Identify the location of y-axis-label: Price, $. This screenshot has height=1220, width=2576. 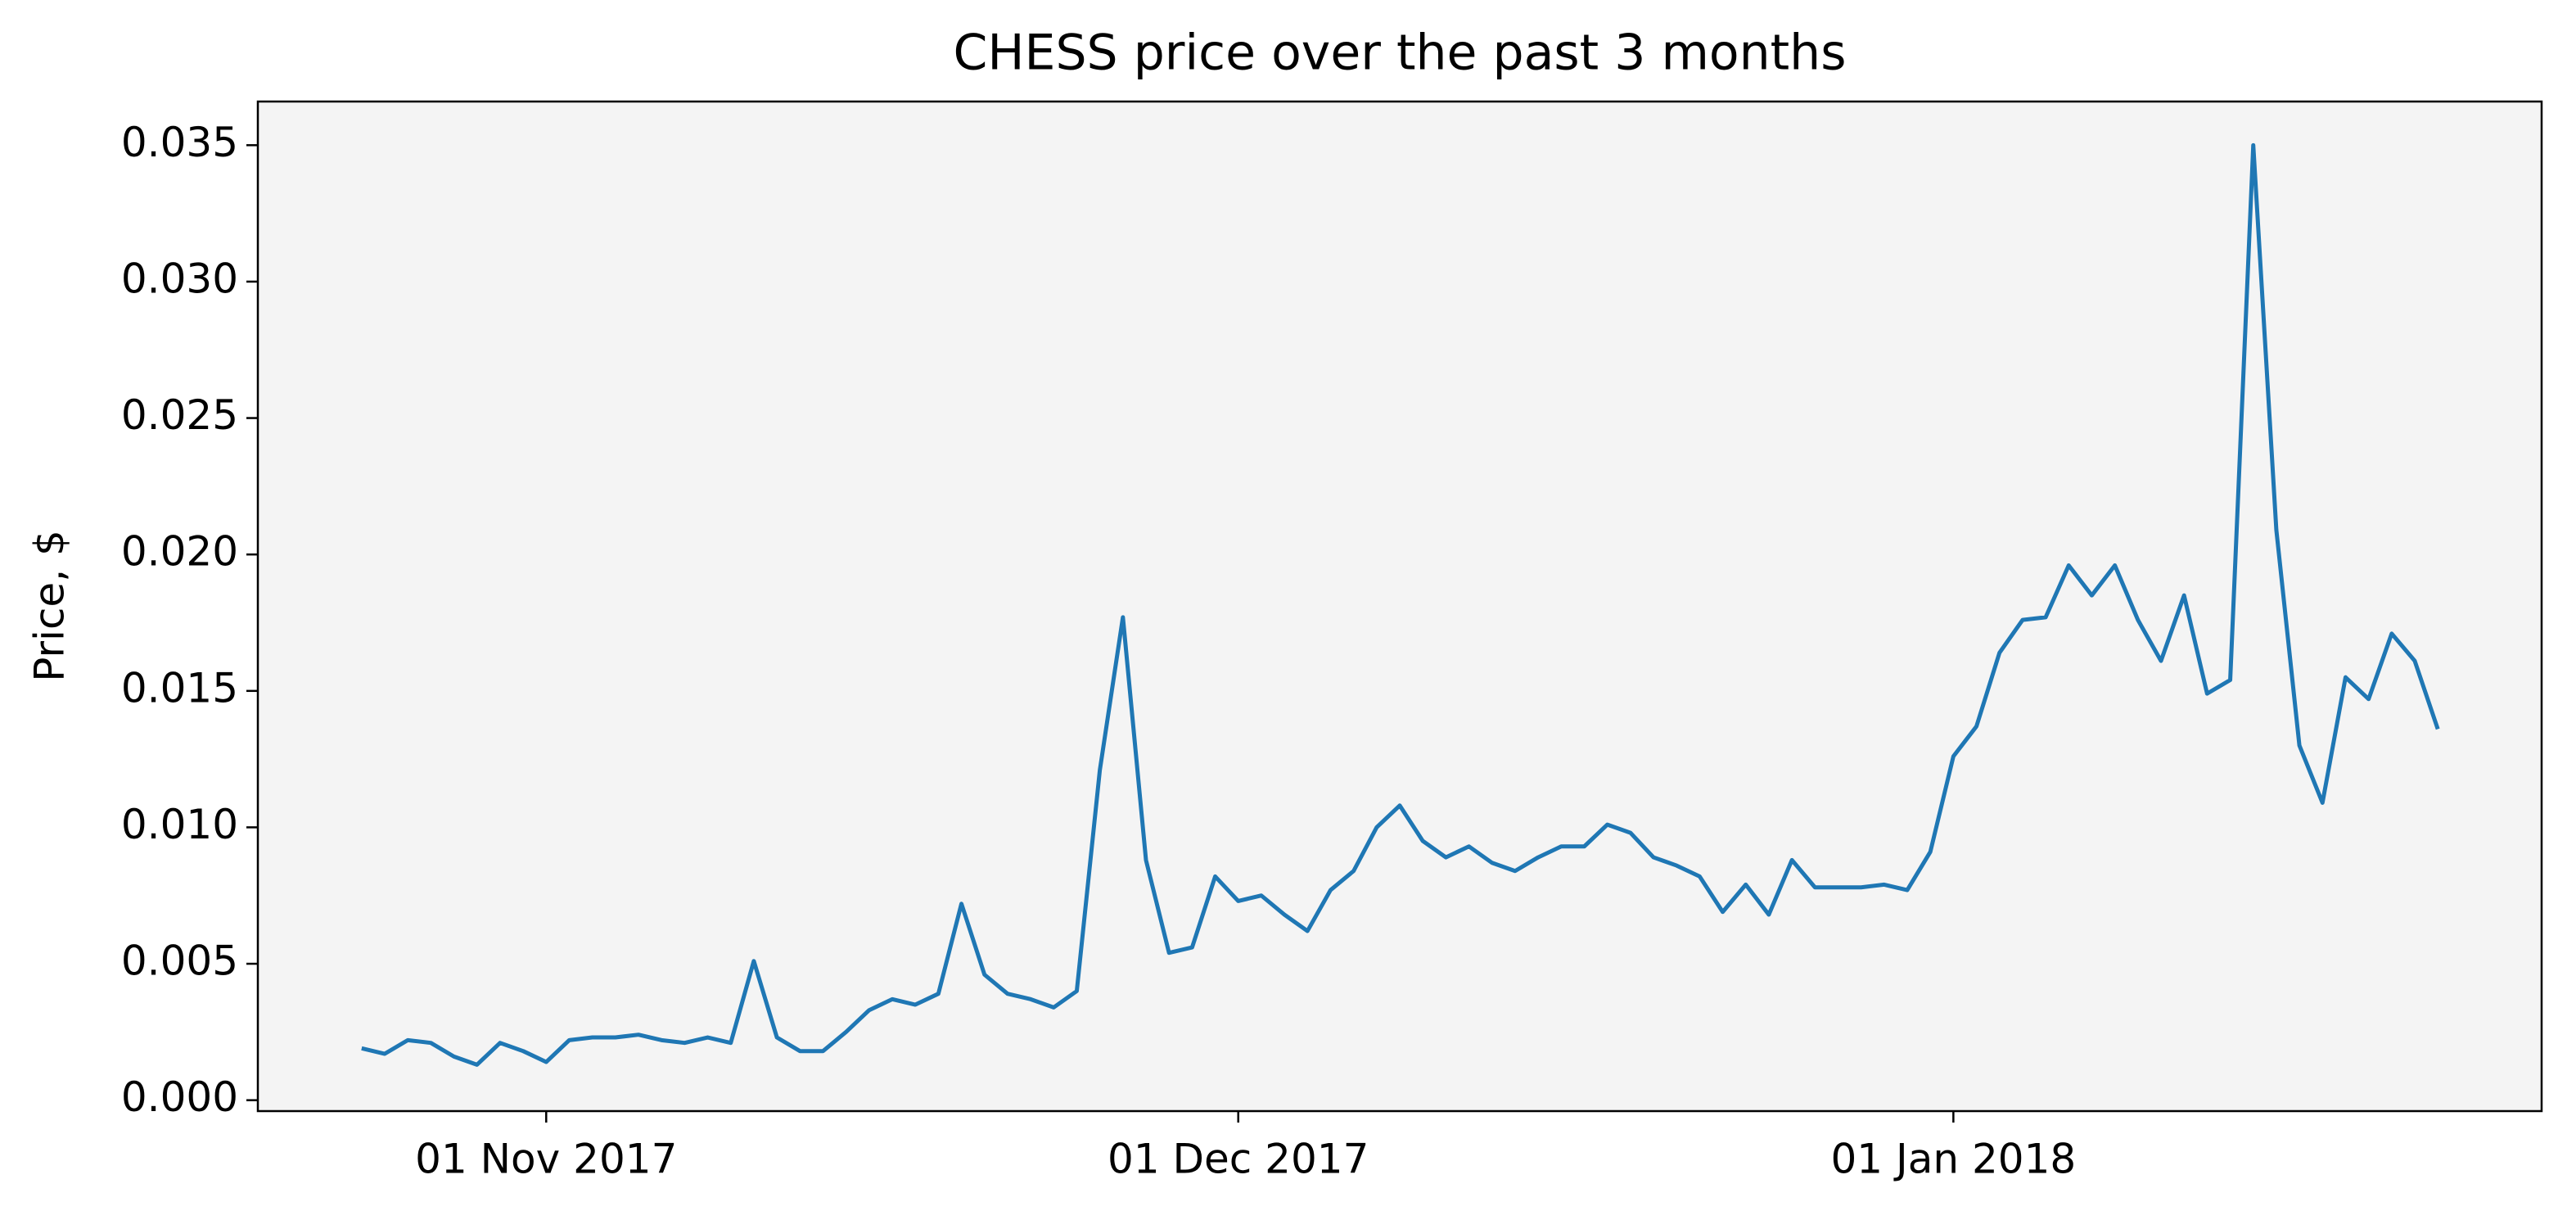
(50, 606).